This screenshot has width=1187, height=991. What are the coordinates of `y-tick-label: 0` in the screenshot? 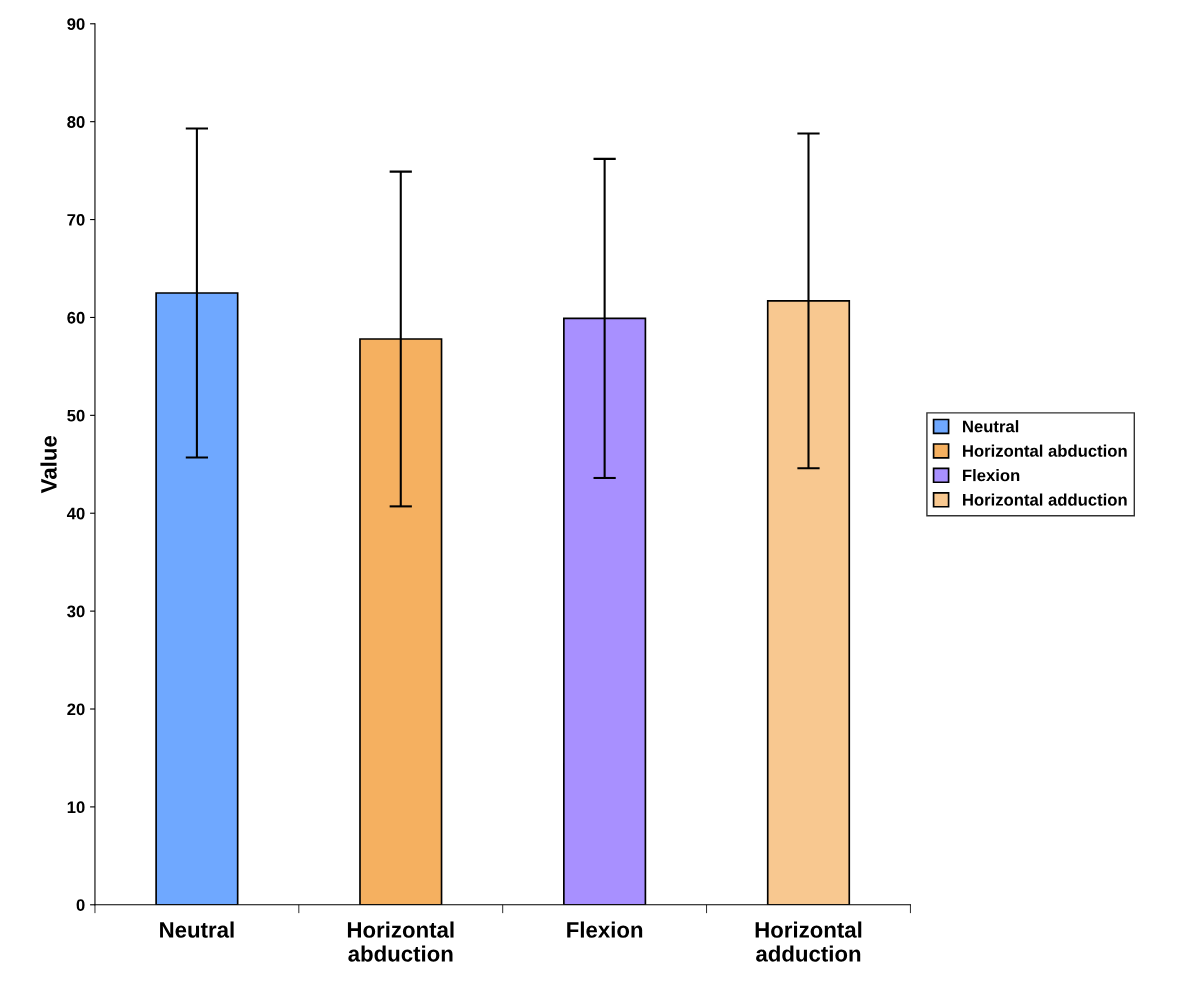 It's located at (80, 905).